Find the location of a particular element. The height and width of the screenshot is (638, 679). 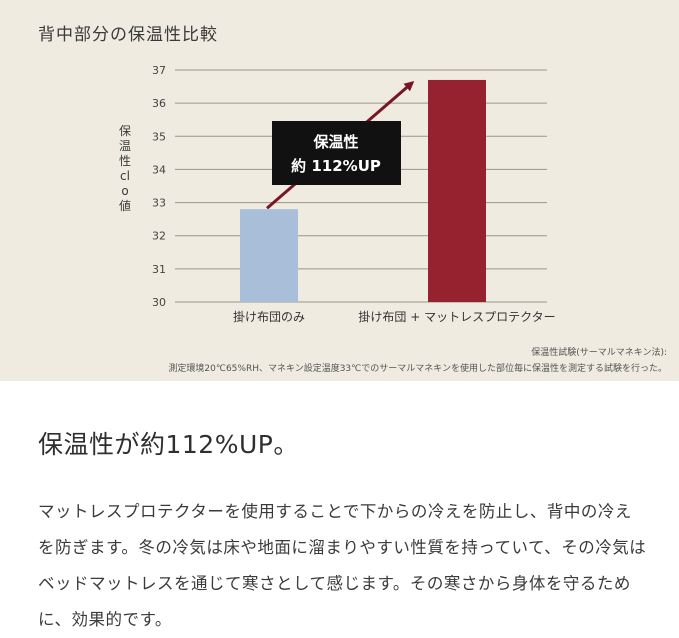

y-tick-label: 37 is located at coordinates (159, 70).